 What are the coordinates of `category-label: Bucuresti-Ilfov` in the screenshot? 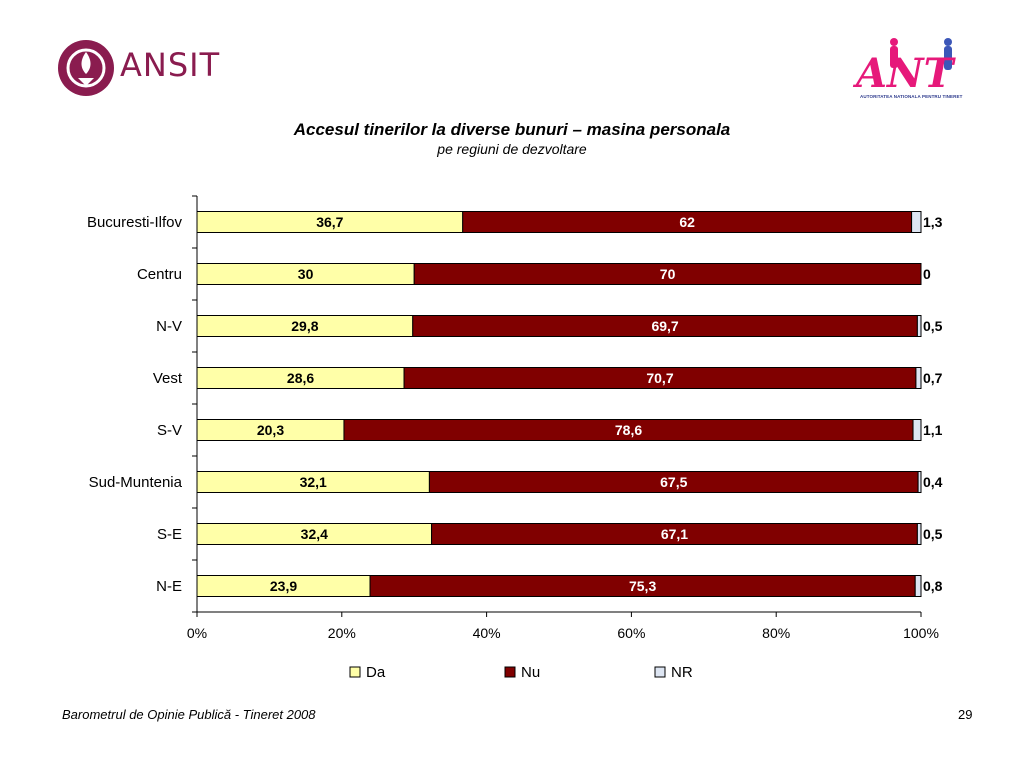 It's located at (135, 222).